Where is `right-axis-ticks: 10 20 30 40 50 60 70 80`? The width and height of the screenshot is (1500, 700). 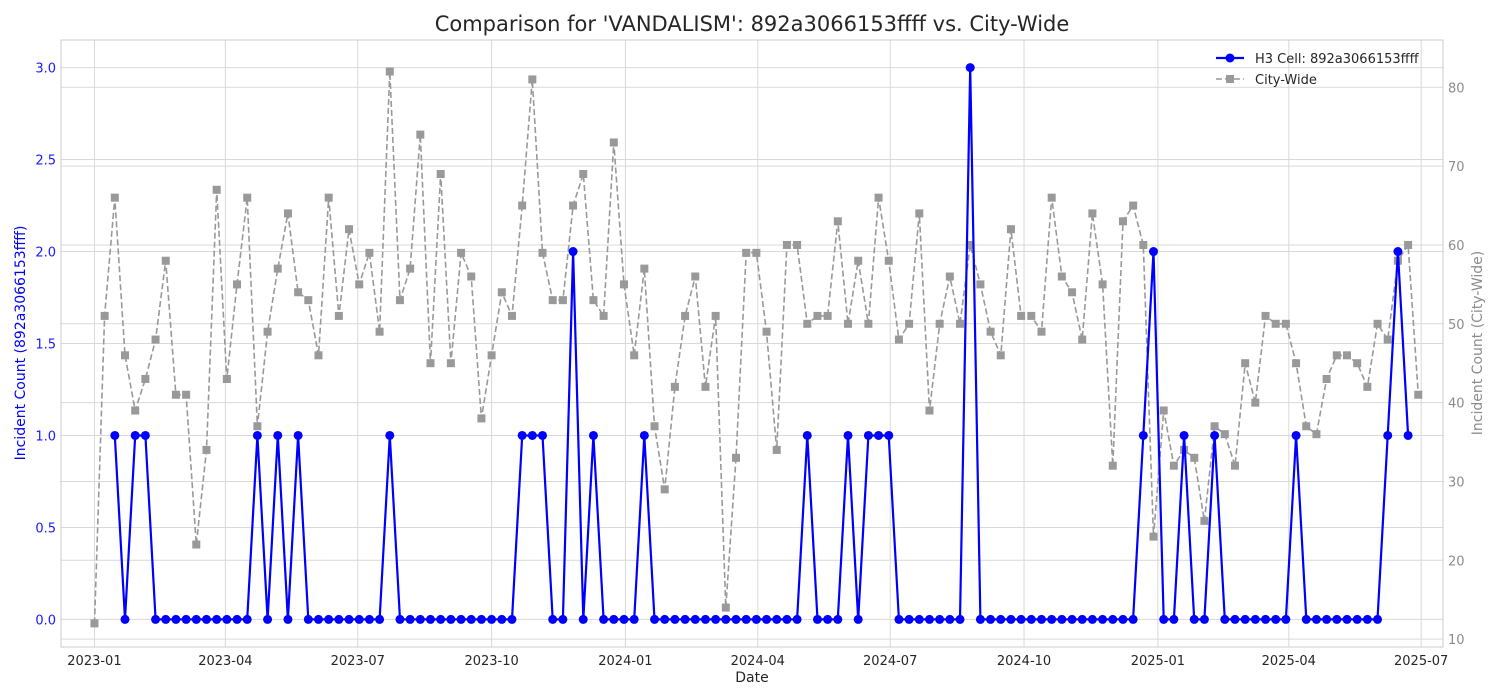
right-axis-ticks: 10 20 30 40 50 60 70 80 is located at coordinates (1456, 364).